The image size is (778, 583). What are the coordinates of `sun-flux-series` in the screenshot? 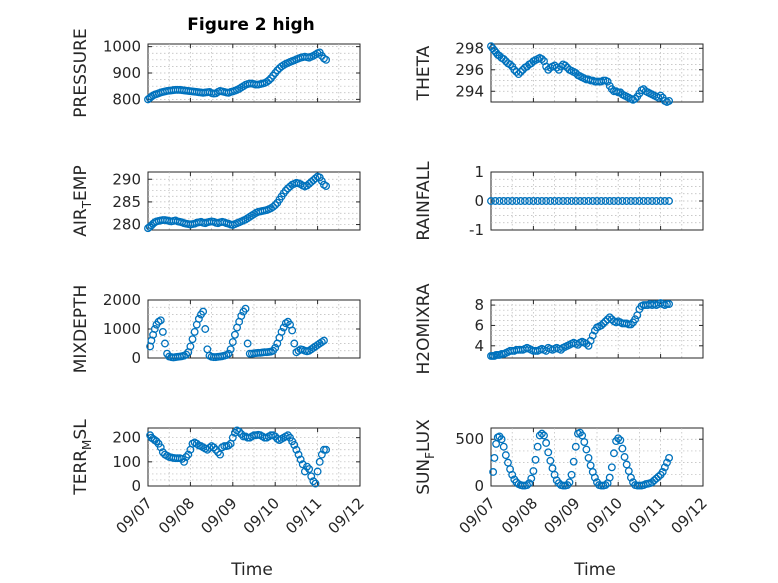 It's located at (581, 459).